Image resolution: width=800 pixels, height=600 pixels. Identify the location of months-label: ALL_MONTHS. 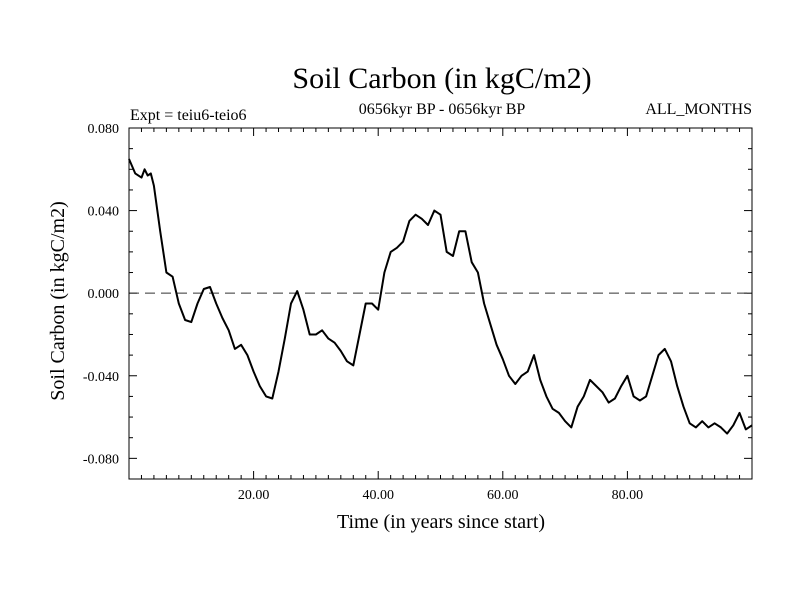
(698, 109).